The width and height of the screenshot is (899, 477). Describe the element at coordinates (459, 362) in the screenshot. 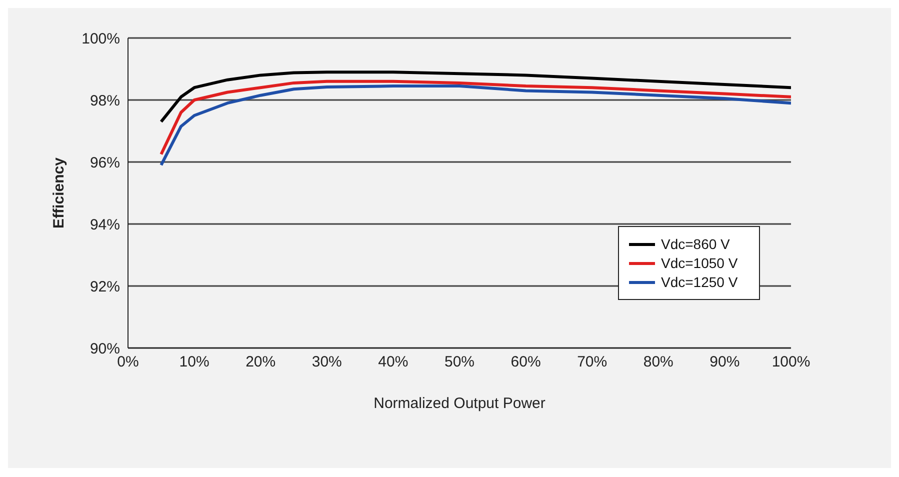

I see `x-tick-label: 50%` at that location.